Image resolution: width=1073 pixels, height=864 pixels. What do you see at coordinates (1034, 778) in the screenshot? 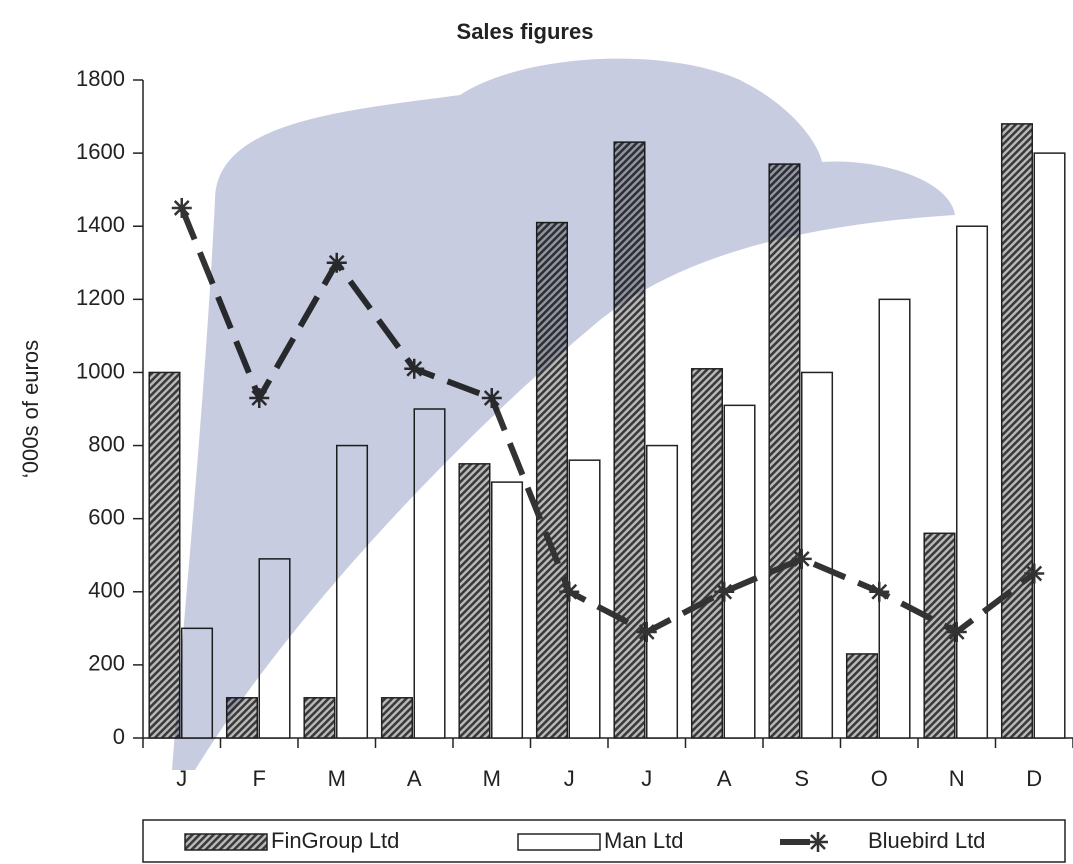
I see `x-tick-label: D` at bounding box center [1034, 778].